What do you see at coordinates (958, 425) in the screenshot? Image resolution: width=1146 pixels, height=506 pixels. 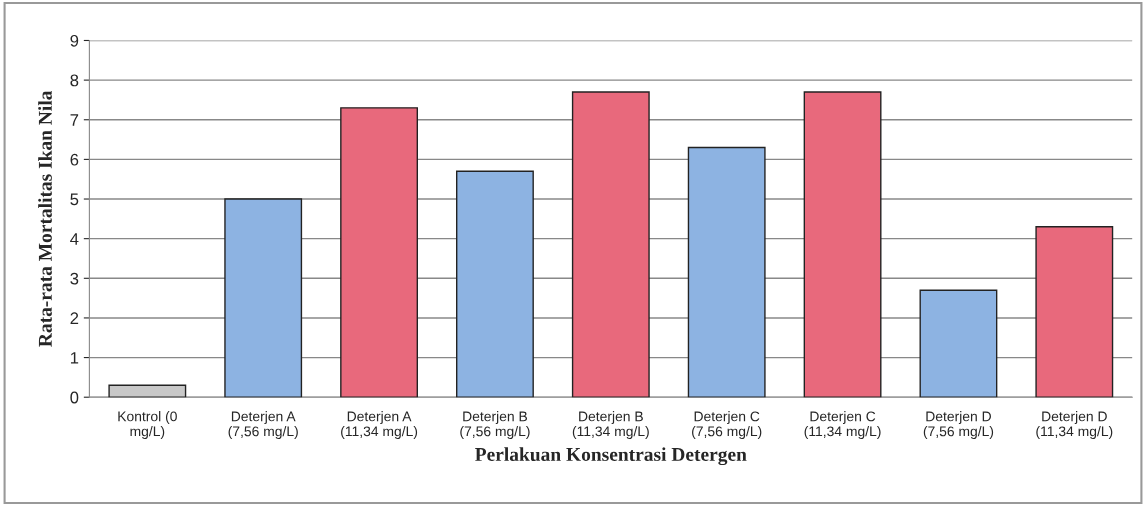 I see `x-tick-label: Deterjen D (7,56 mg/L)` at bounding box center [958, 425].